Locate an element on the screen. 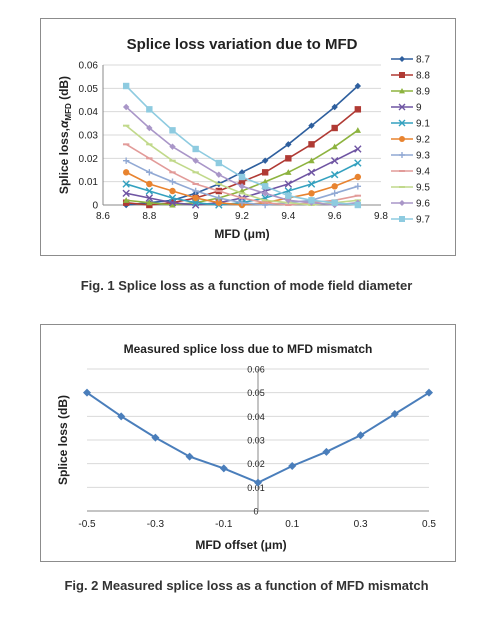 This screenshot has height=620, width=493. chart-2-y-tick-label: 0.05 is located at coordinates (256, 393).